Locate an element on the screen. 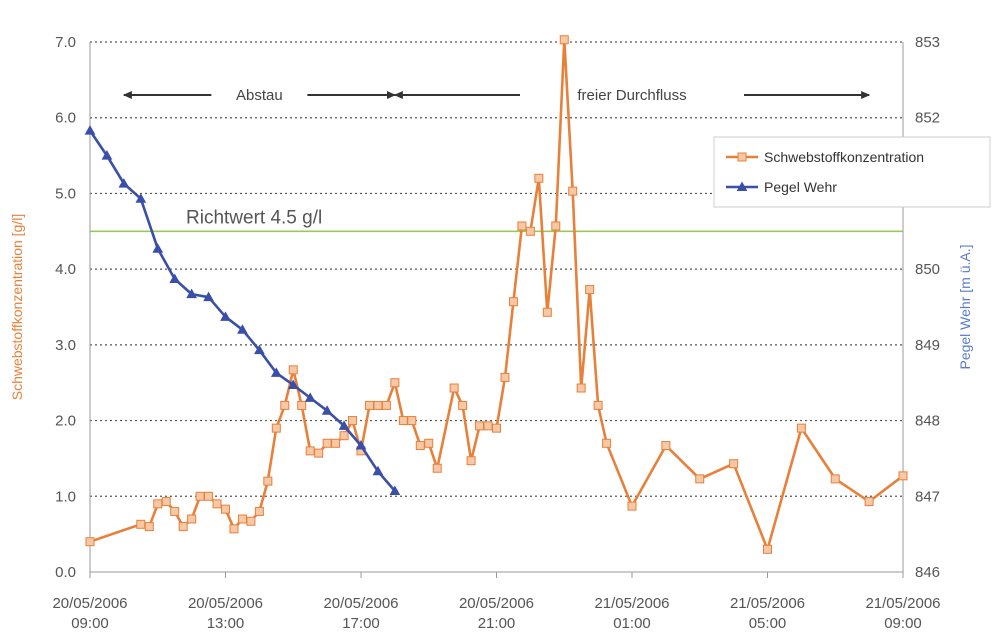 Image resolution: width=992 pixels, height=632 pixels. y-left-tick-label: 1.0 is located at coordinates (65, 496).